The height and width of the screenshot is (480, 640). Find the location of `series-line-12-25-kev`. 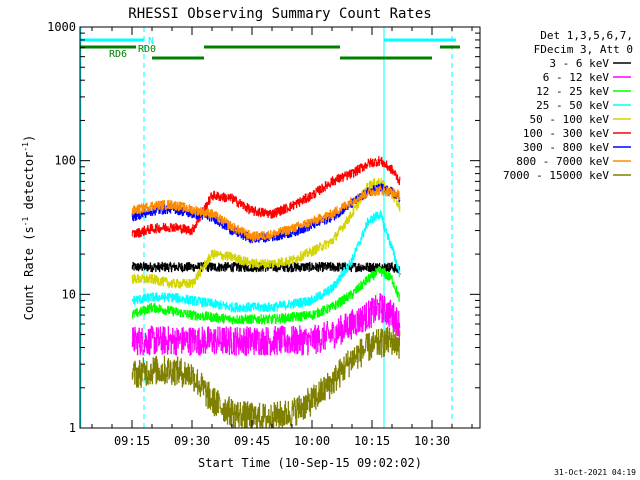

series-line-12-25-kev is located at coordinates (265, 295).